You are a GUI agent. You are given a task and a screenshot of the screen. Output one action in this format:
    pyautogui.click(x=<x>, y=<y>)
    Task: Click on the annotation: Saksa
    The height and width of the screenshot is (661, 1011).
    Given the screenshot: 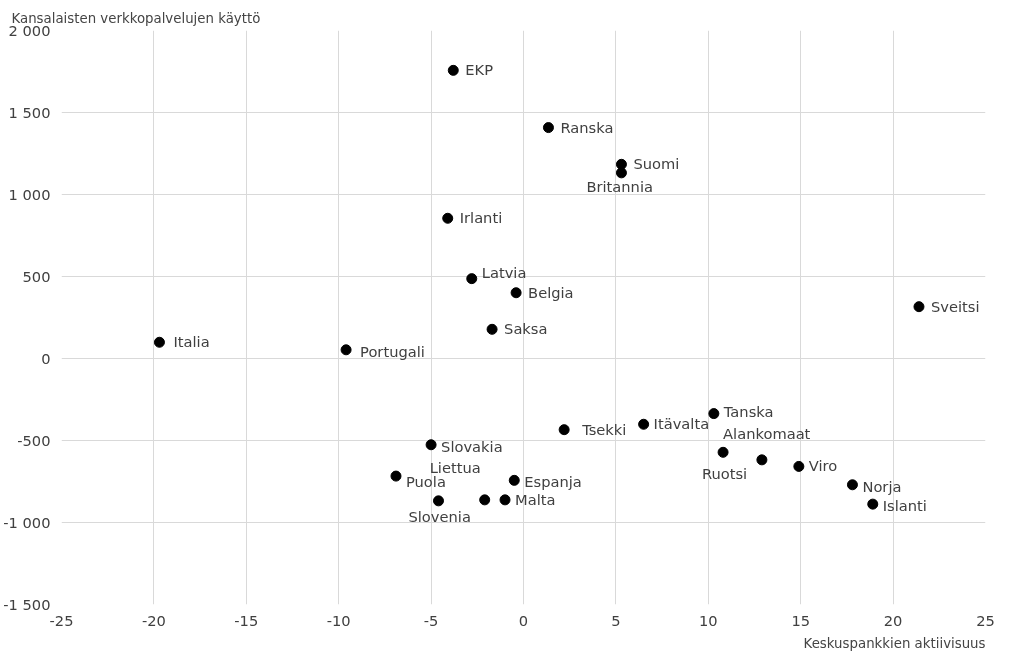 What is the action you would take?
    pyautogui.click(x=526, y=329)
    